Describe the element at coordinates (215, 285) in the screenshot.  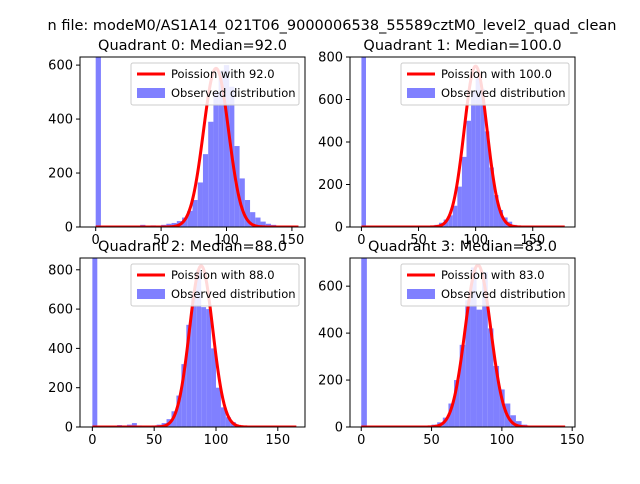
I see `chart-legend: Poission with 88.0 Observed distribution` at that location.